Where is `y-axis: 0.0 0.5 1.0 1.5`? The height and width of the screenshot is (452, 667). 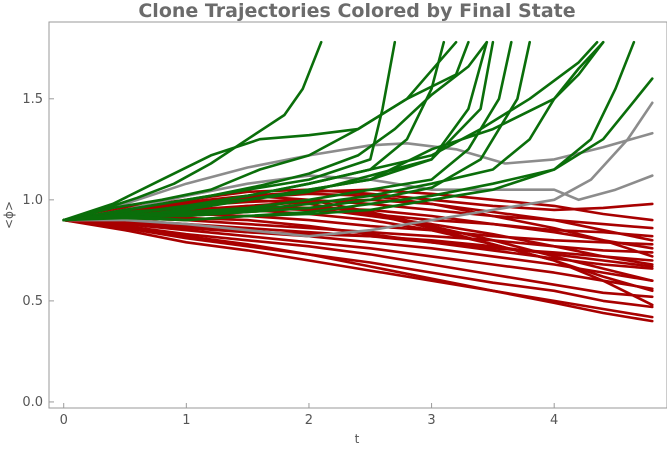 y-axis: 0.0 0.5 1.0 1.5 is located at coordinates (38, 251).